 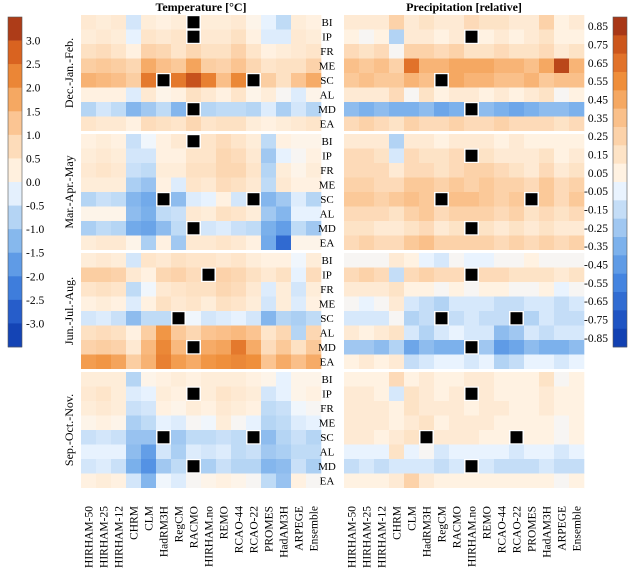 I want to click on temperature-panel-title: Temperature [°C], so click(x=200, y=7).